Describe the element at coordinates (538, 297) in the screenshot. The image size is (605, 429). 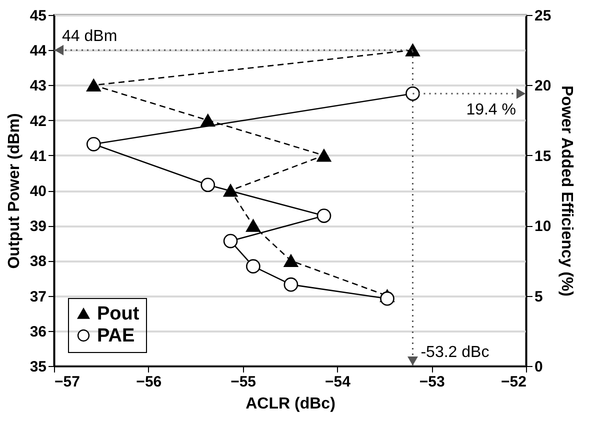
I see `y2-tick-label: 5` at that location.